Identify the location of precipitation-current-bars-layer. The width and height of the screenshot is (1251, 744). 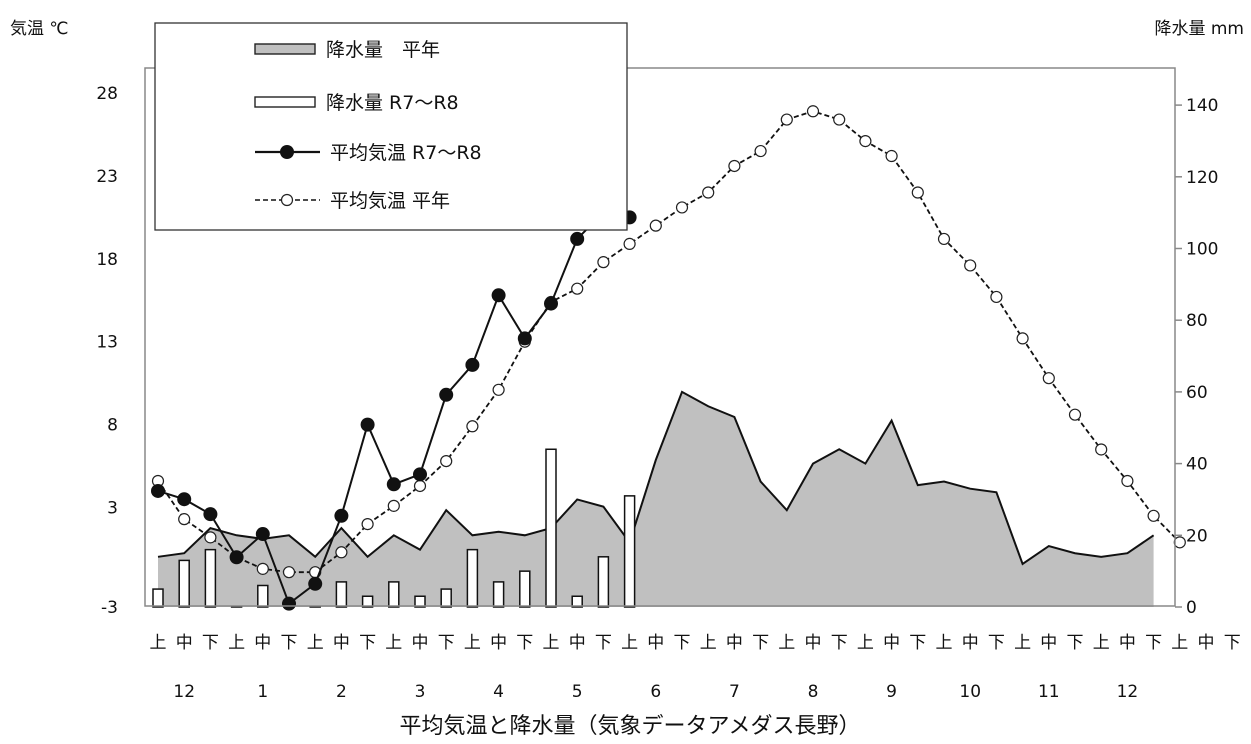
(394, 528).